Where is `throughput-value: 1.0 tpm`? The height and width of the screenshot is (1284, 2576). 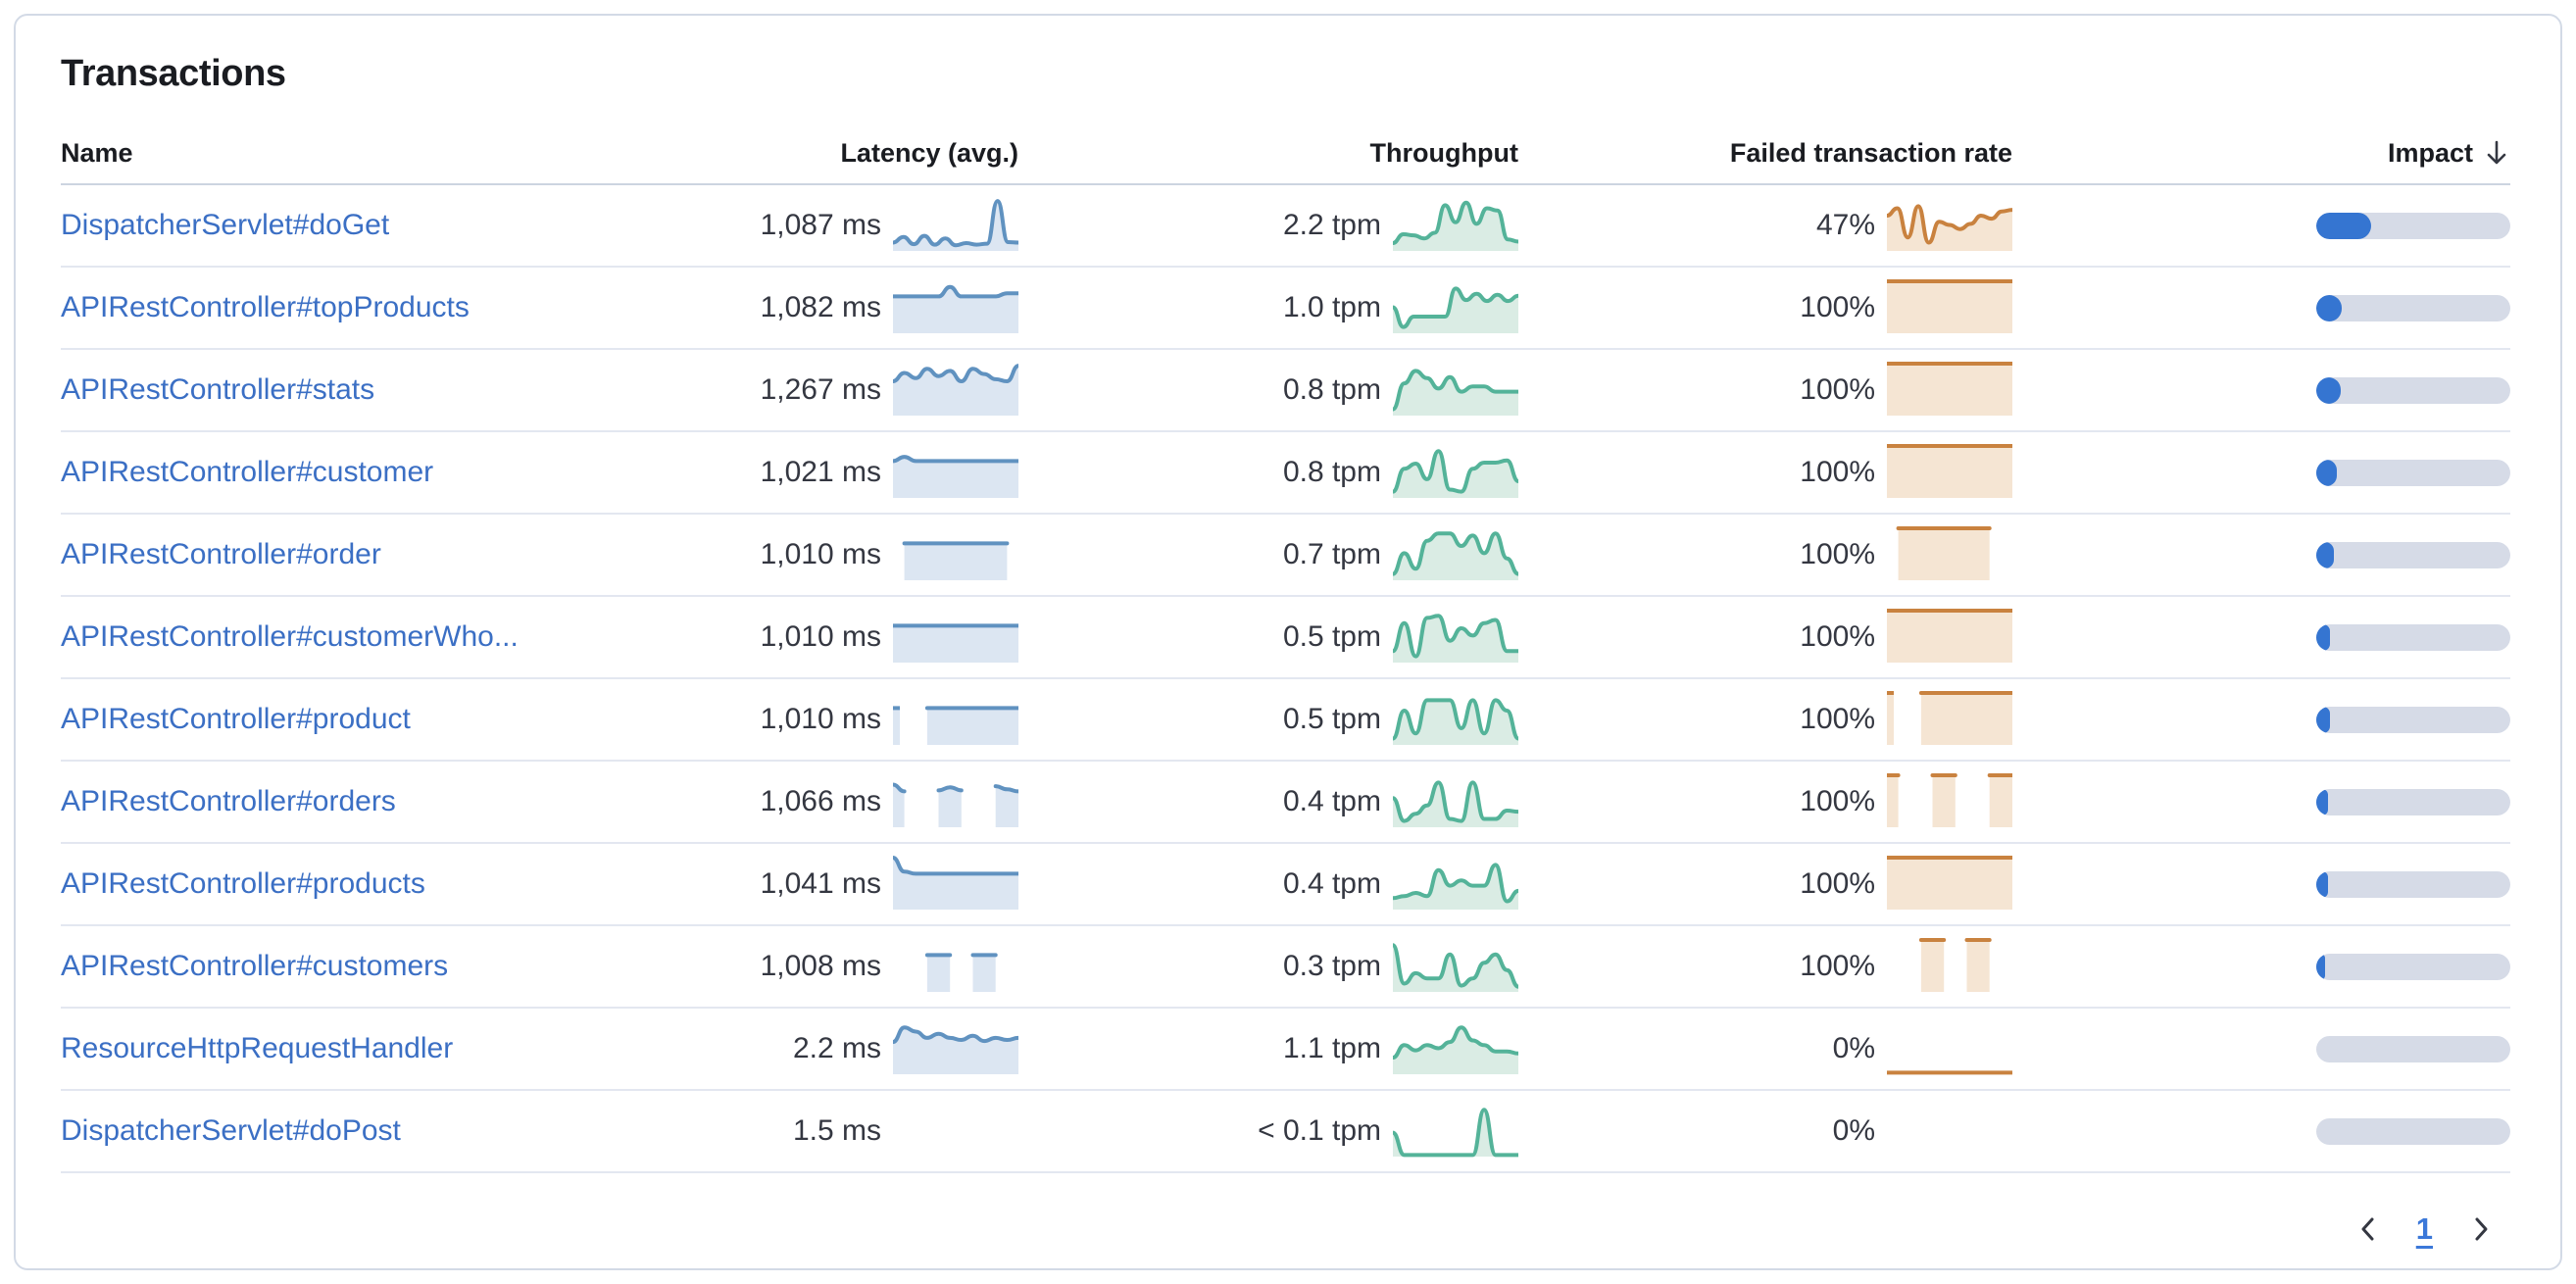 throughput-value: 1.0 tpm is located at coordinates (1331, 307).